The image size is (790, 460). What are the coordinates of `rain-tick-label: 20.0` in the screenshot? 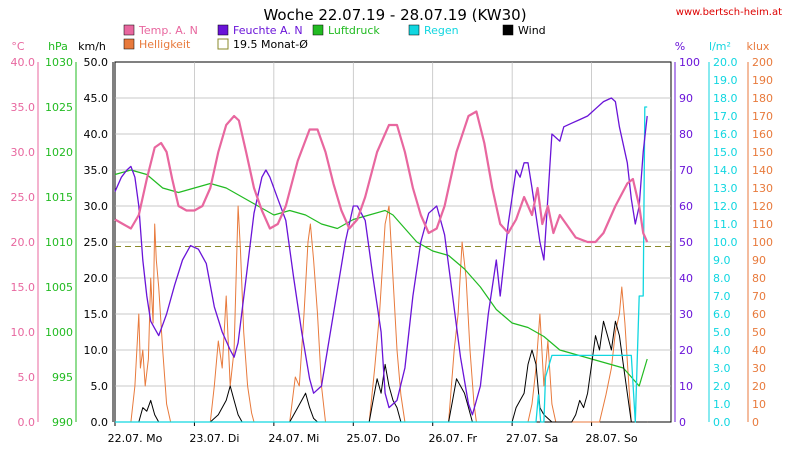 It's located at (725, 62).